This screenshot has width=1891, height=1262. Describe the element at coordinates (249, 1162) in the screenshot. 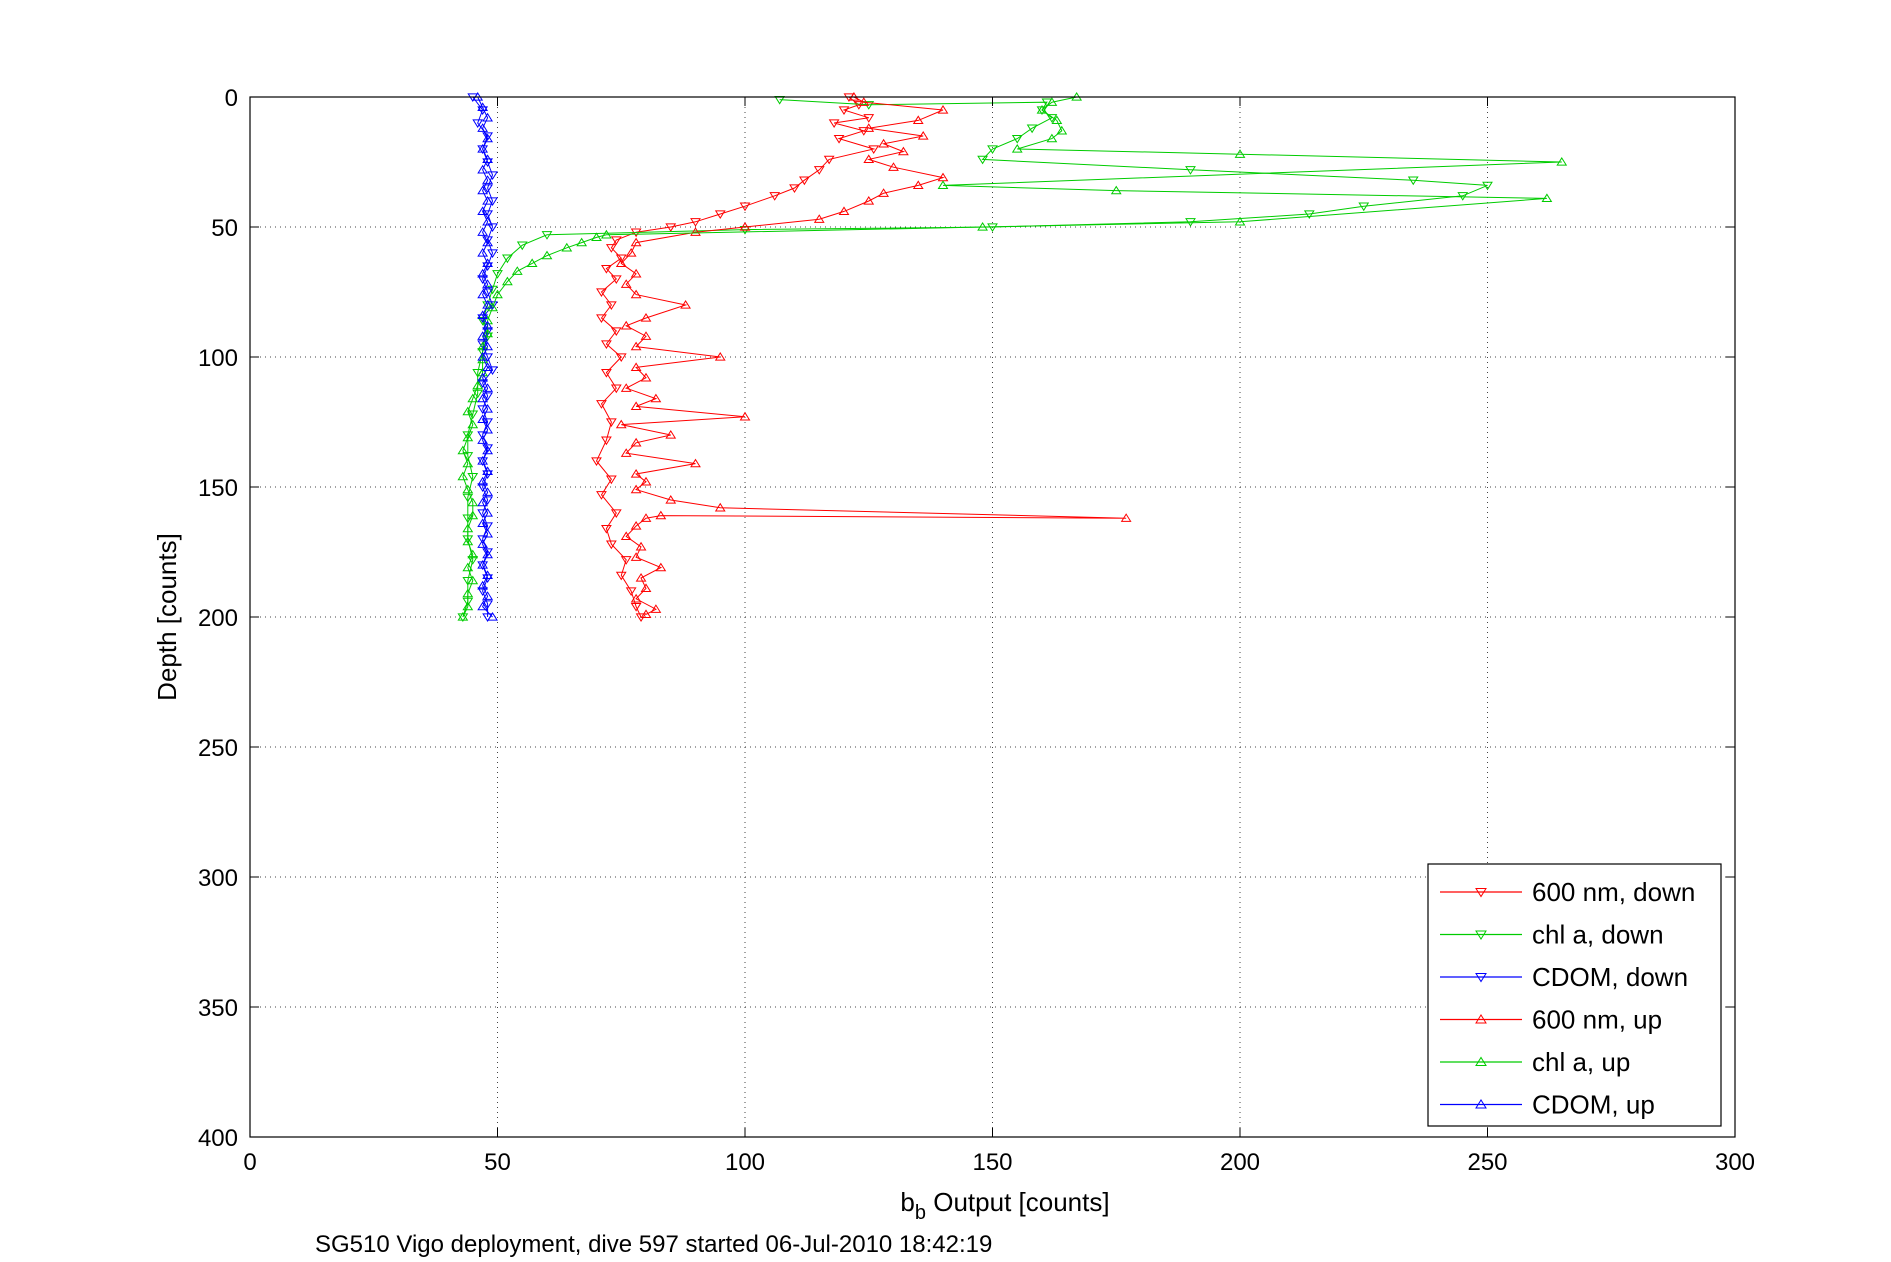

I see `x-tick-label: 0` at that location.